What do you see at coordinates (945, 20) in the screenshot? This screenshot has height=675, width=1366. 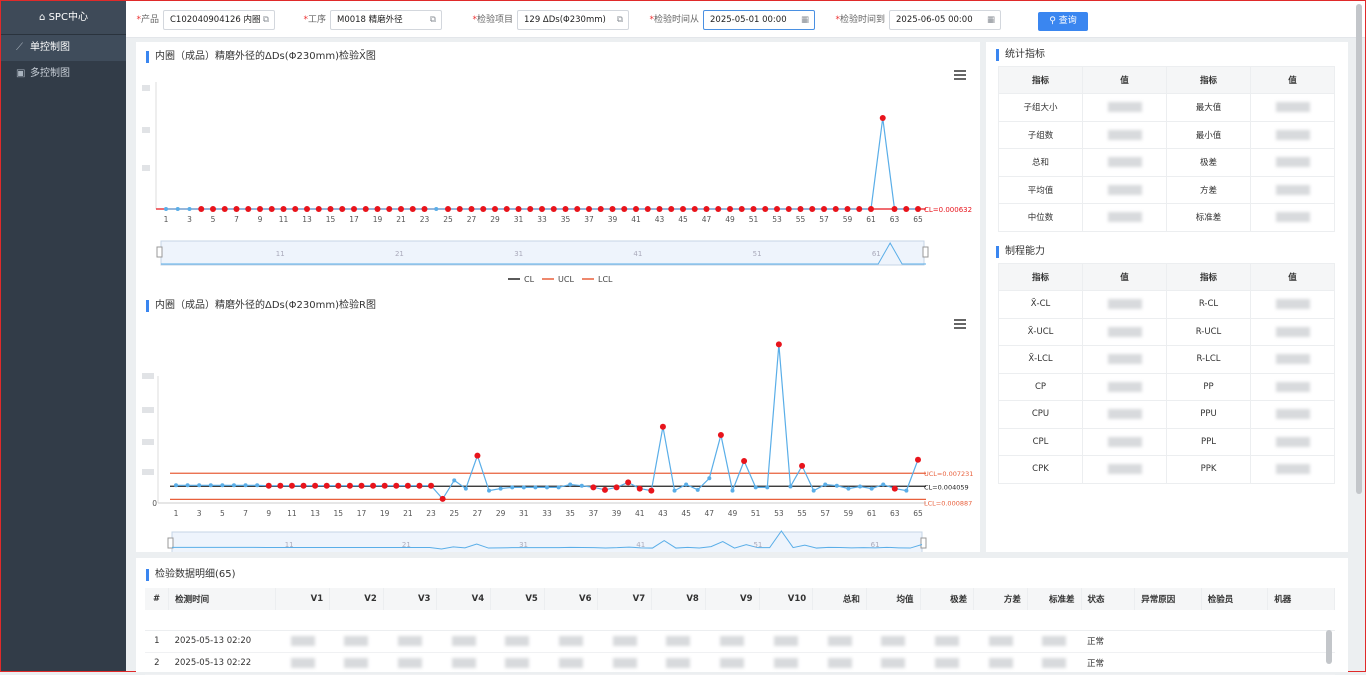 I see `time-to-input: 2025-06-05 00:00 ▦` at bounding box center [945, 20].